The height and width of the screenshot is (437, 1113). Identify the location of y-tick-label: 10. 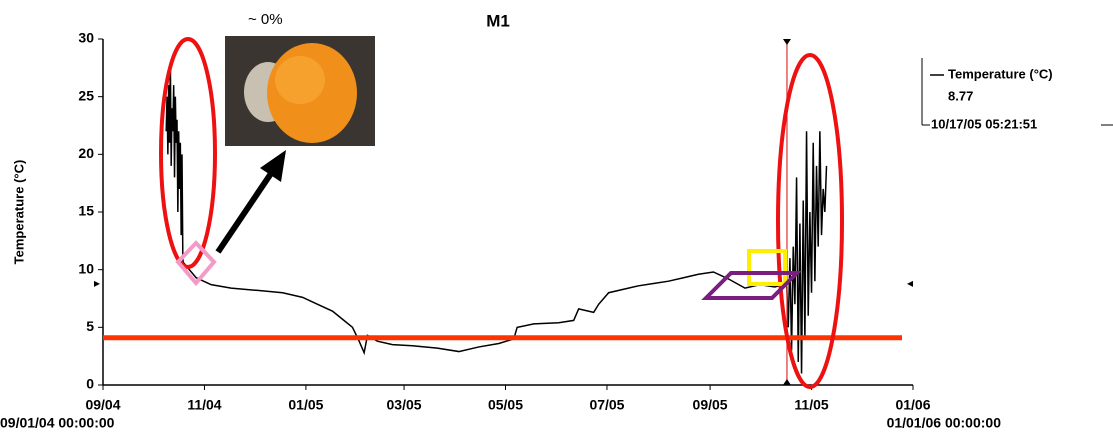
(86, 268).